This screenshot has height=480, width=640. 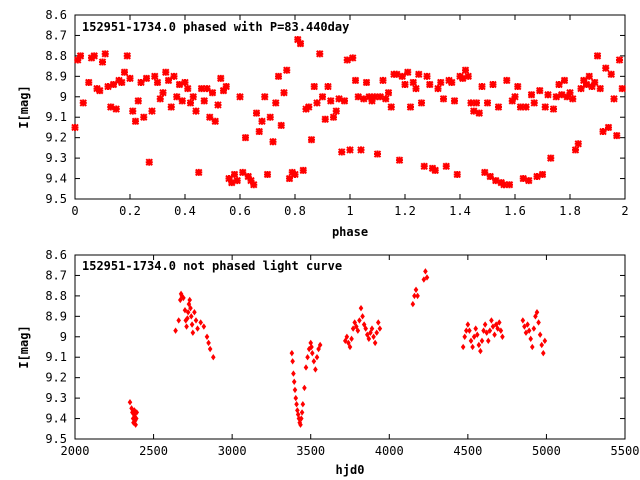 I want to click on x-tick-label: 2, so click(x=624, y=211).